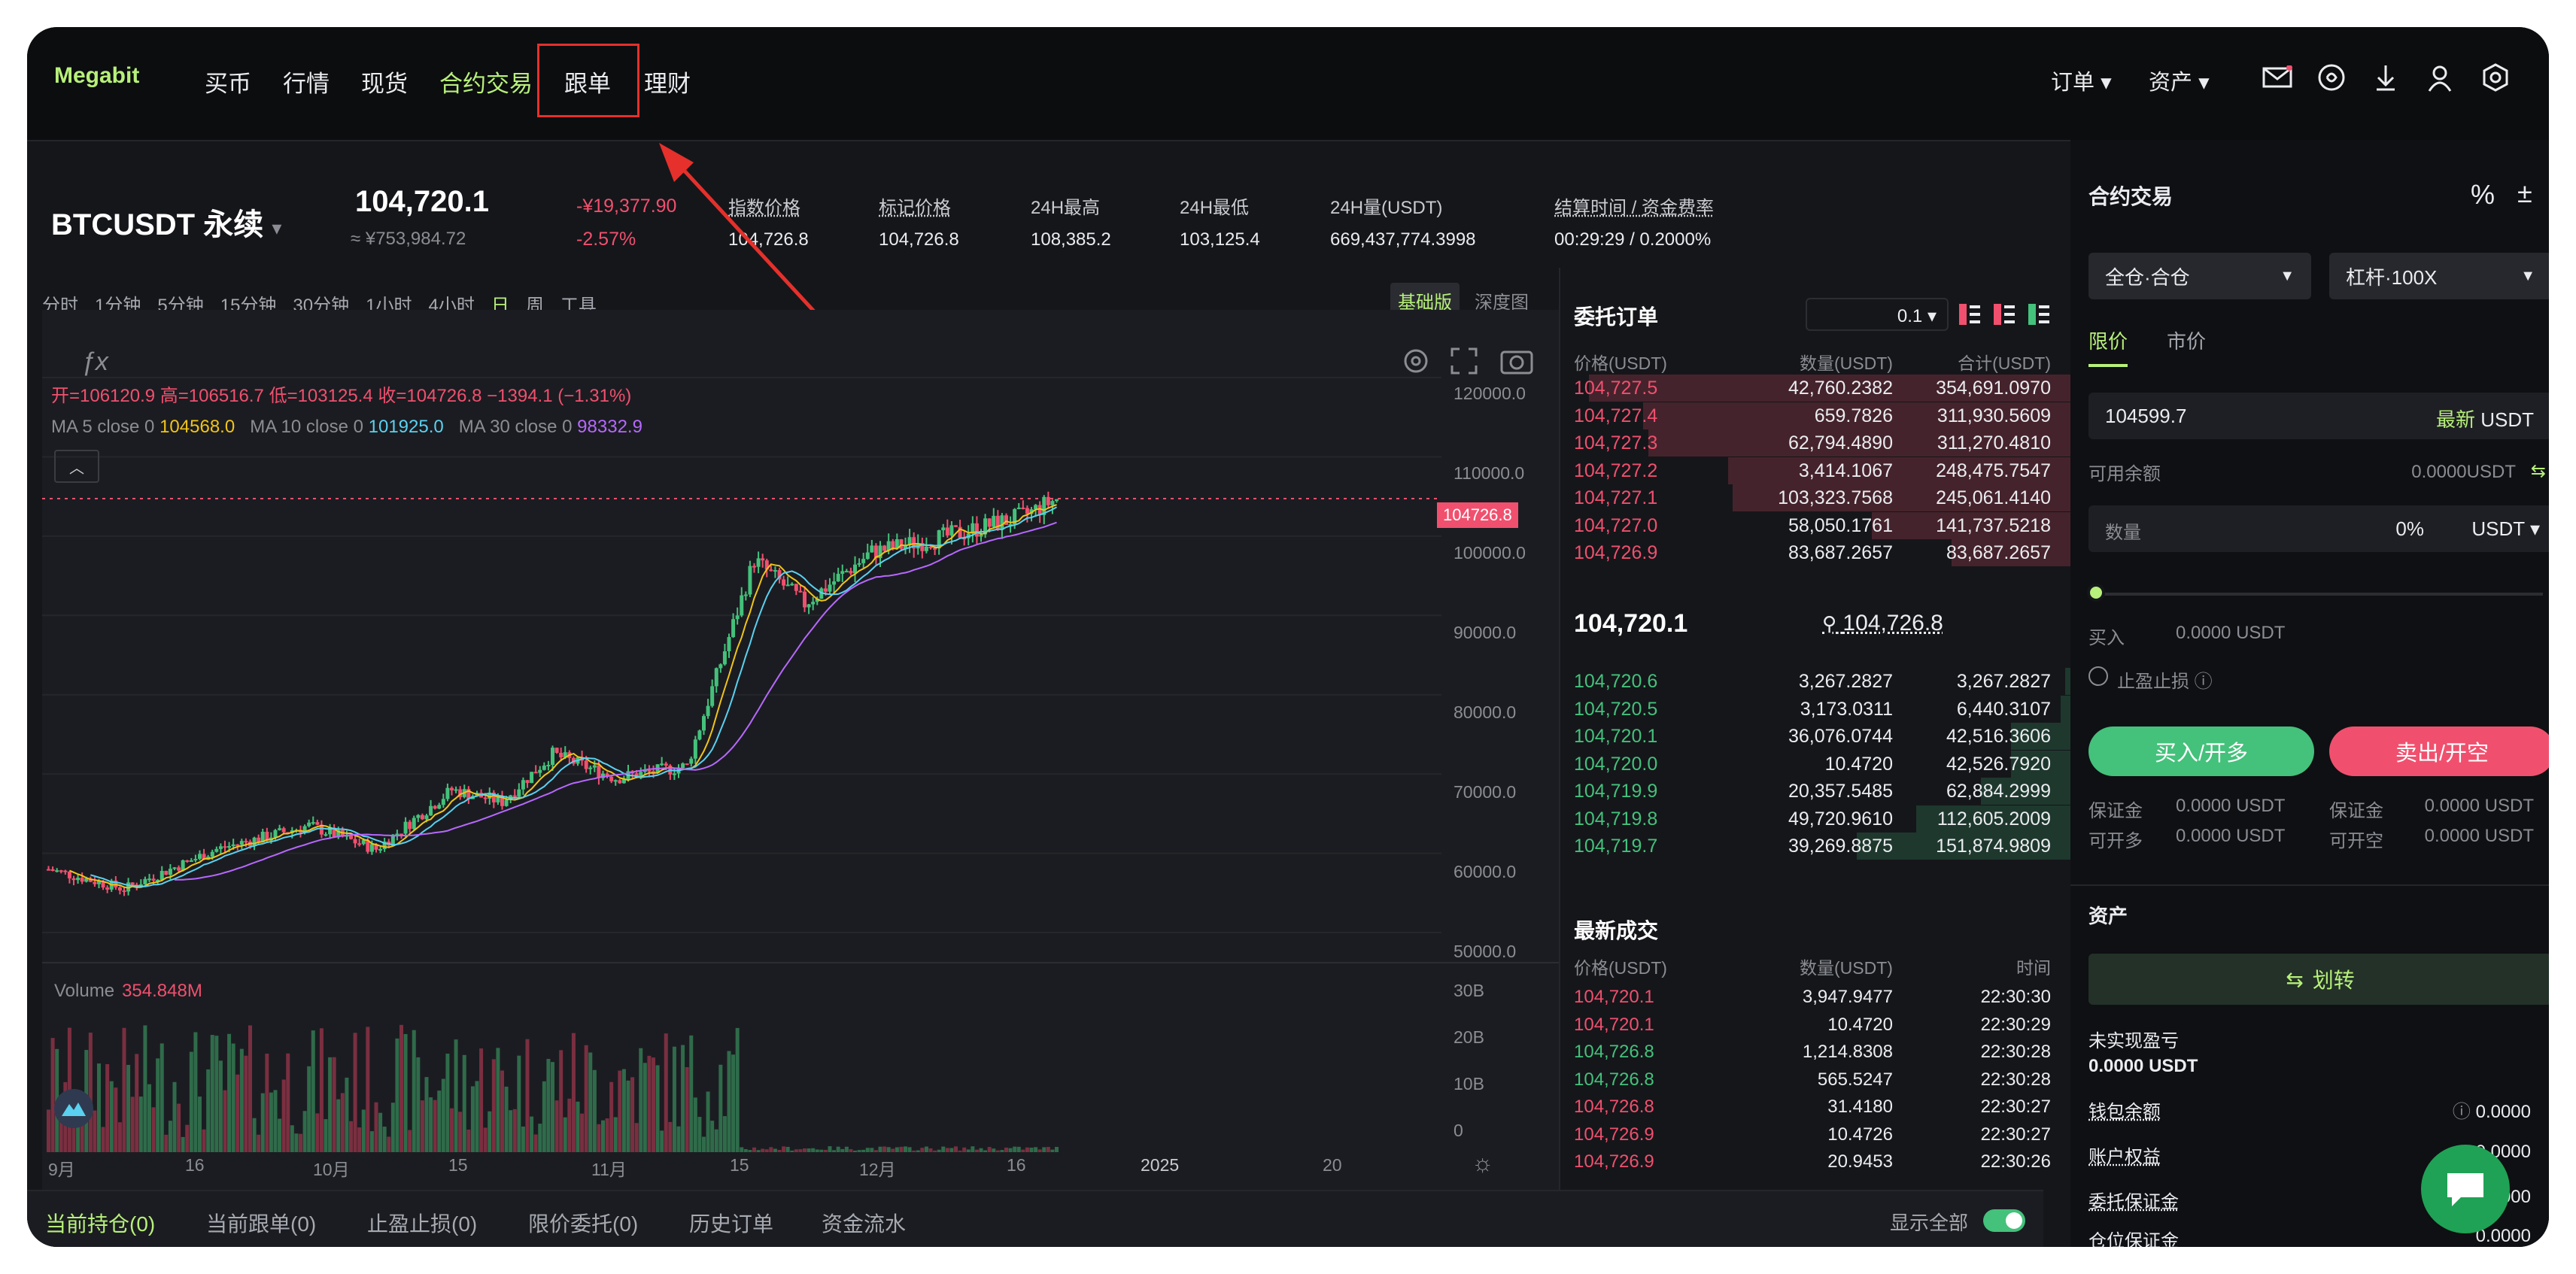  What do you see at coordinates (306, 84) in the screenshot?
I see `nav-market: 行情` at bounding box center [306, 84].